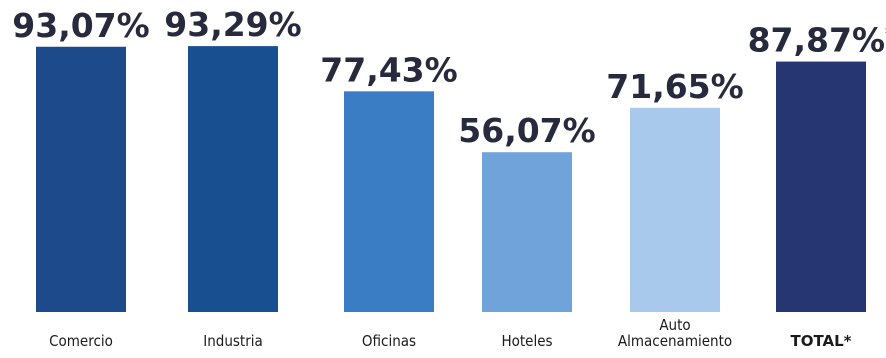  What do you see at coordinates (233, 341) in the screenshot?
I see `category-label-1-0: Industria` at bounding box center [233, 341].